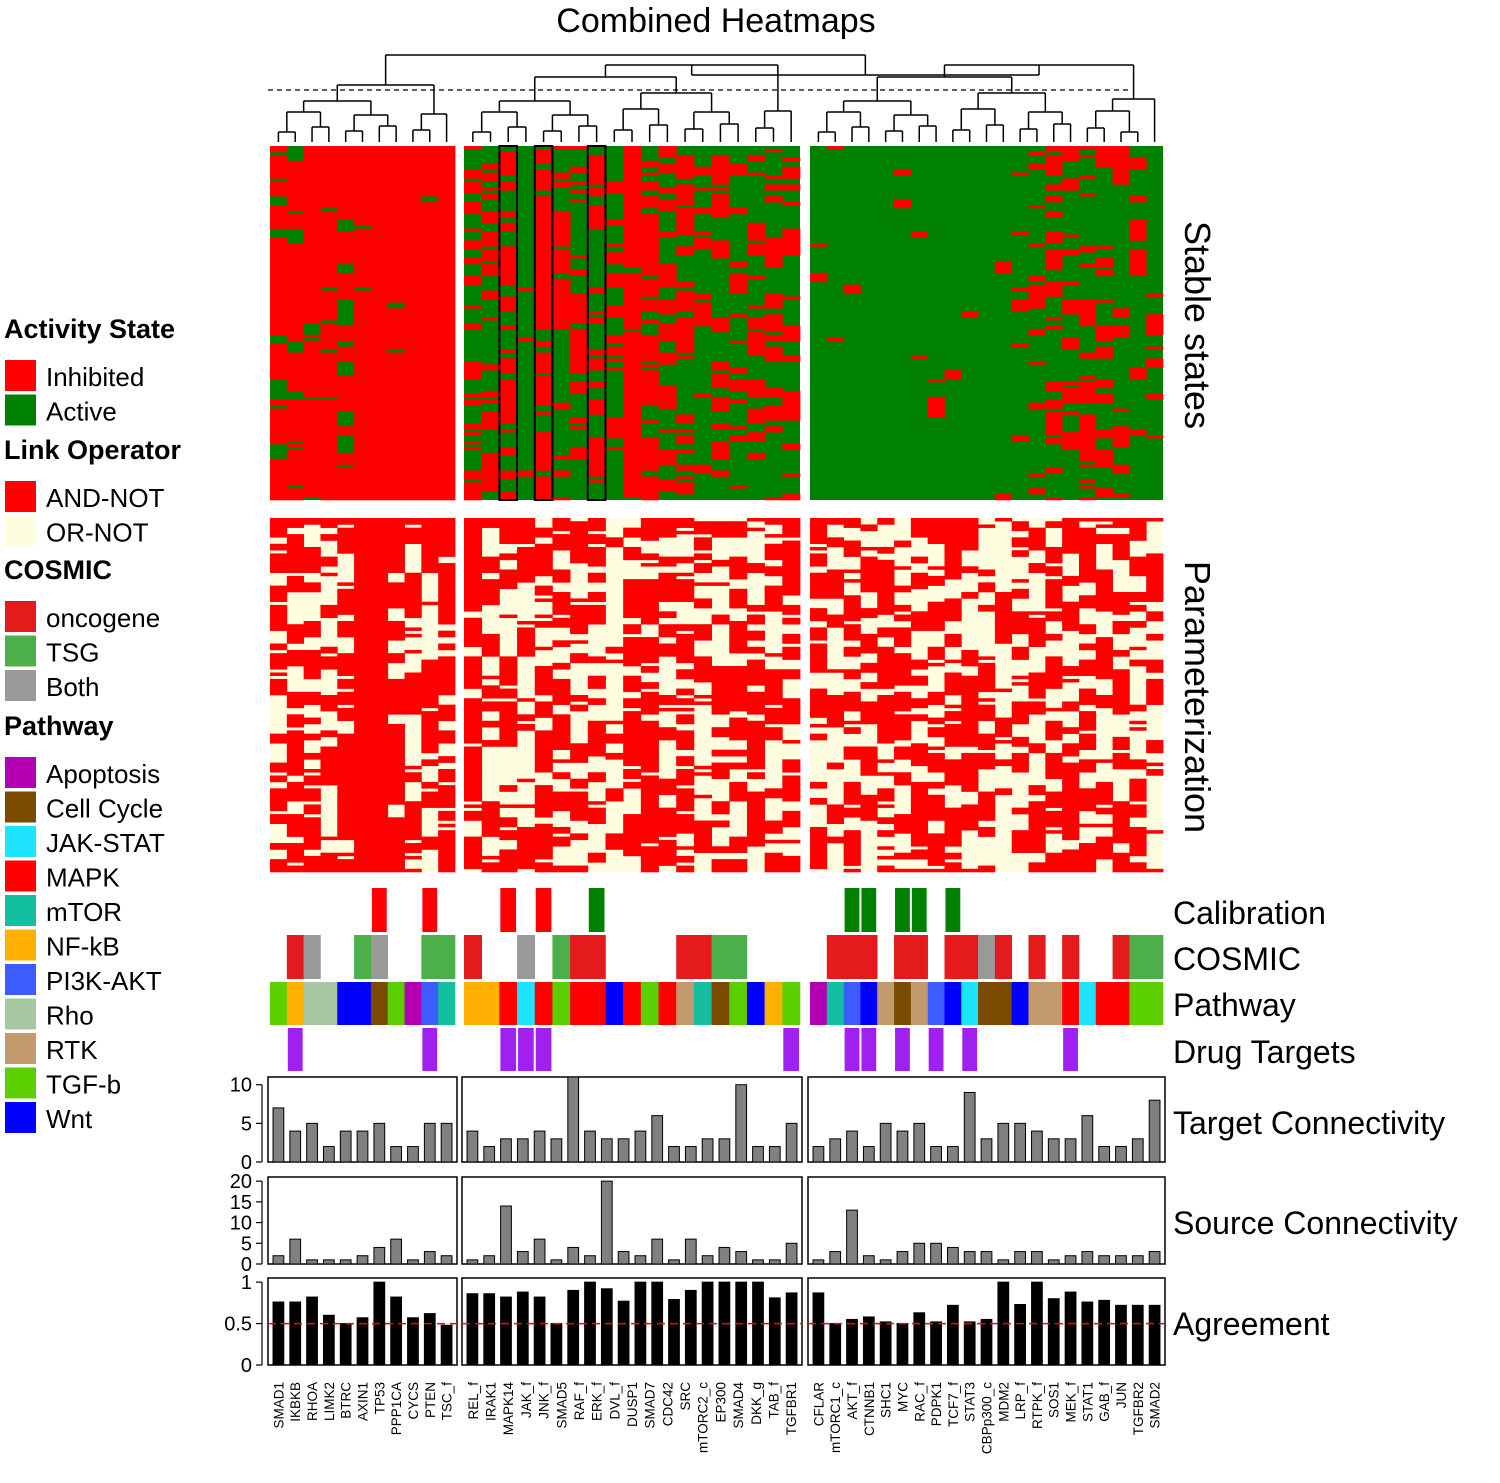  What do you see at coordinates (852, 1401) in the screenshot?
I see `node-label: AKT_f` at bounding box center [852, 1401].